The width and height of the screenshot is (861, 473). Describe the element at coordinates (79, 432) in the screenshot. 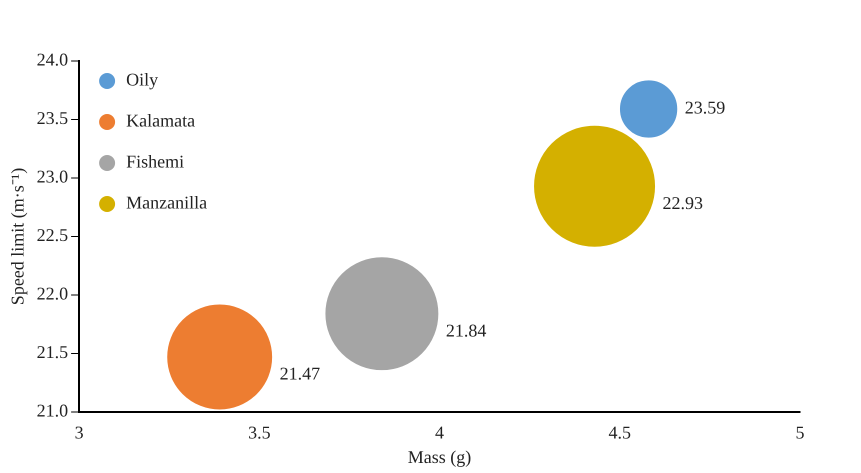

I see `x-tick-label: 3` at that location.